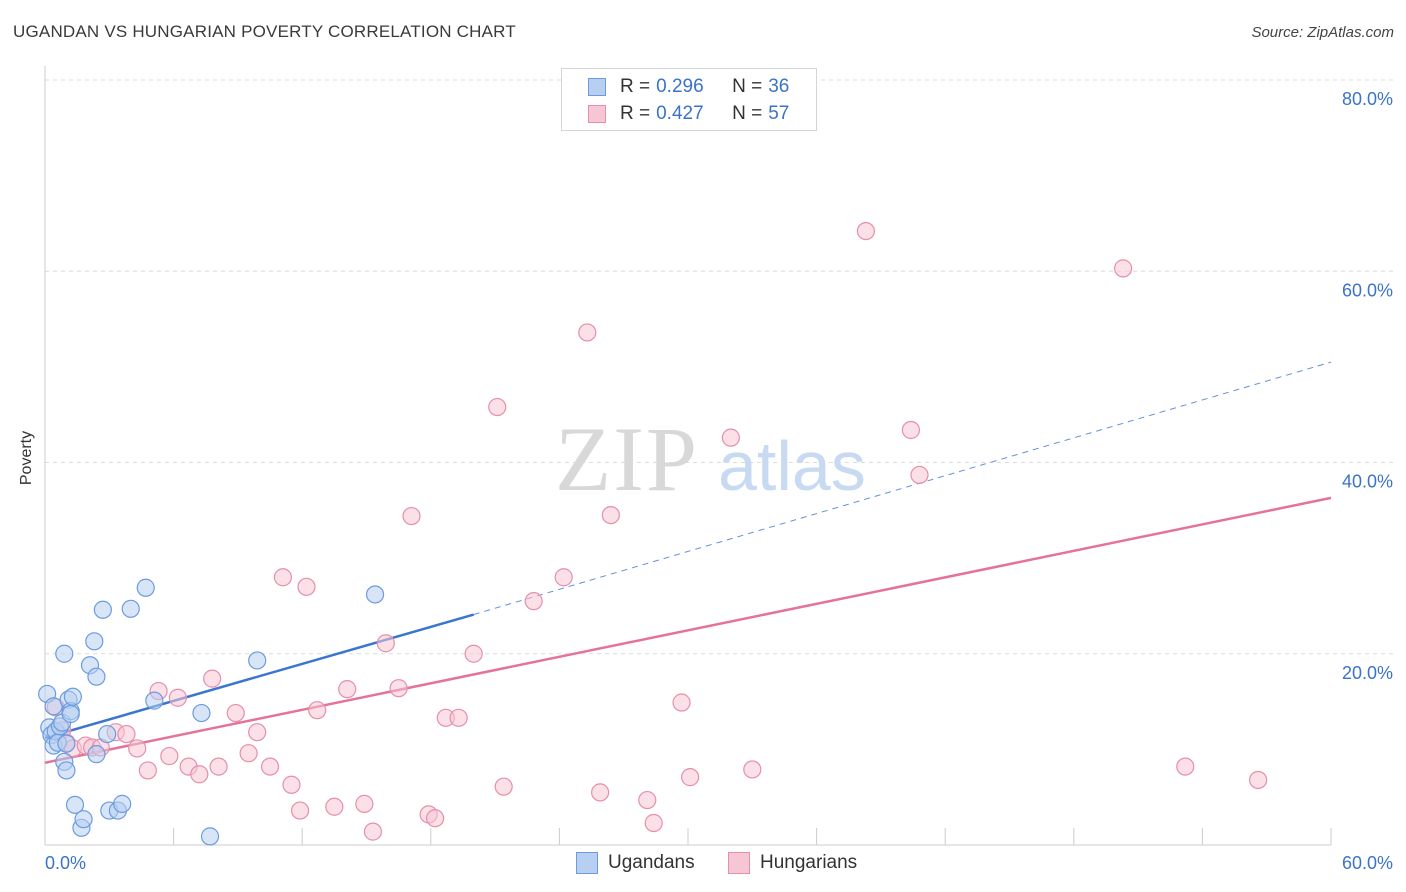  What do you see at coordinates (627, 459) in the screenshot?
I see `watermark-zip: ZIP` at bounding box center [627, 459].